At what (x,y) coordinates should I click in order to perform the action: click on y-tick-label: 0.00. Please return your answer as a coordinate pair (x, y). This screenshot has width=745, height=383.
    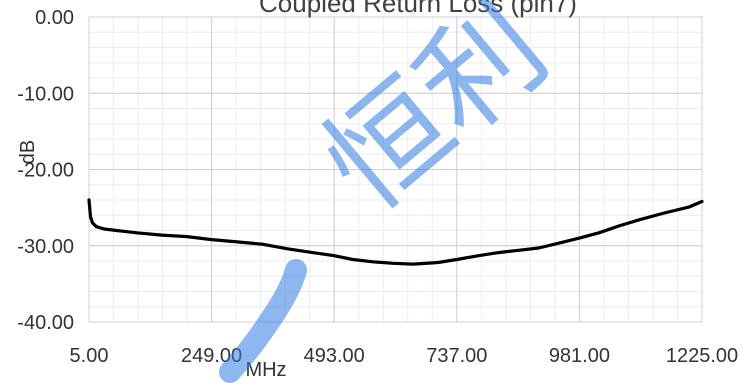
    Looking at the image, I should click on (54, 18).